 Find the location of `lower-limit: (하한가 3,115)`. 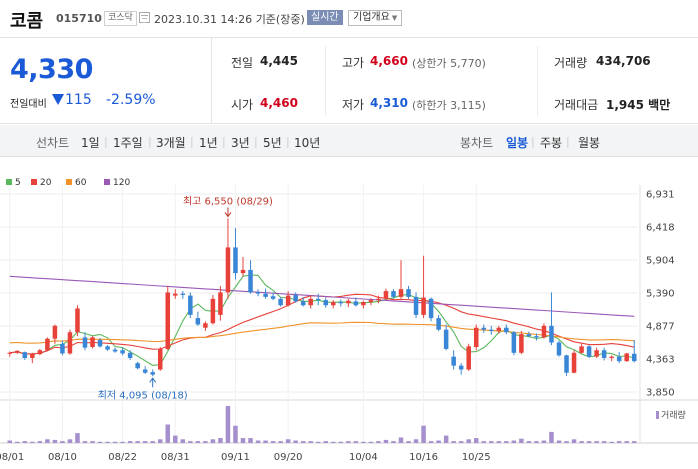

lower-limit: (하한가 3,115) is located at coordinates (449, 105).